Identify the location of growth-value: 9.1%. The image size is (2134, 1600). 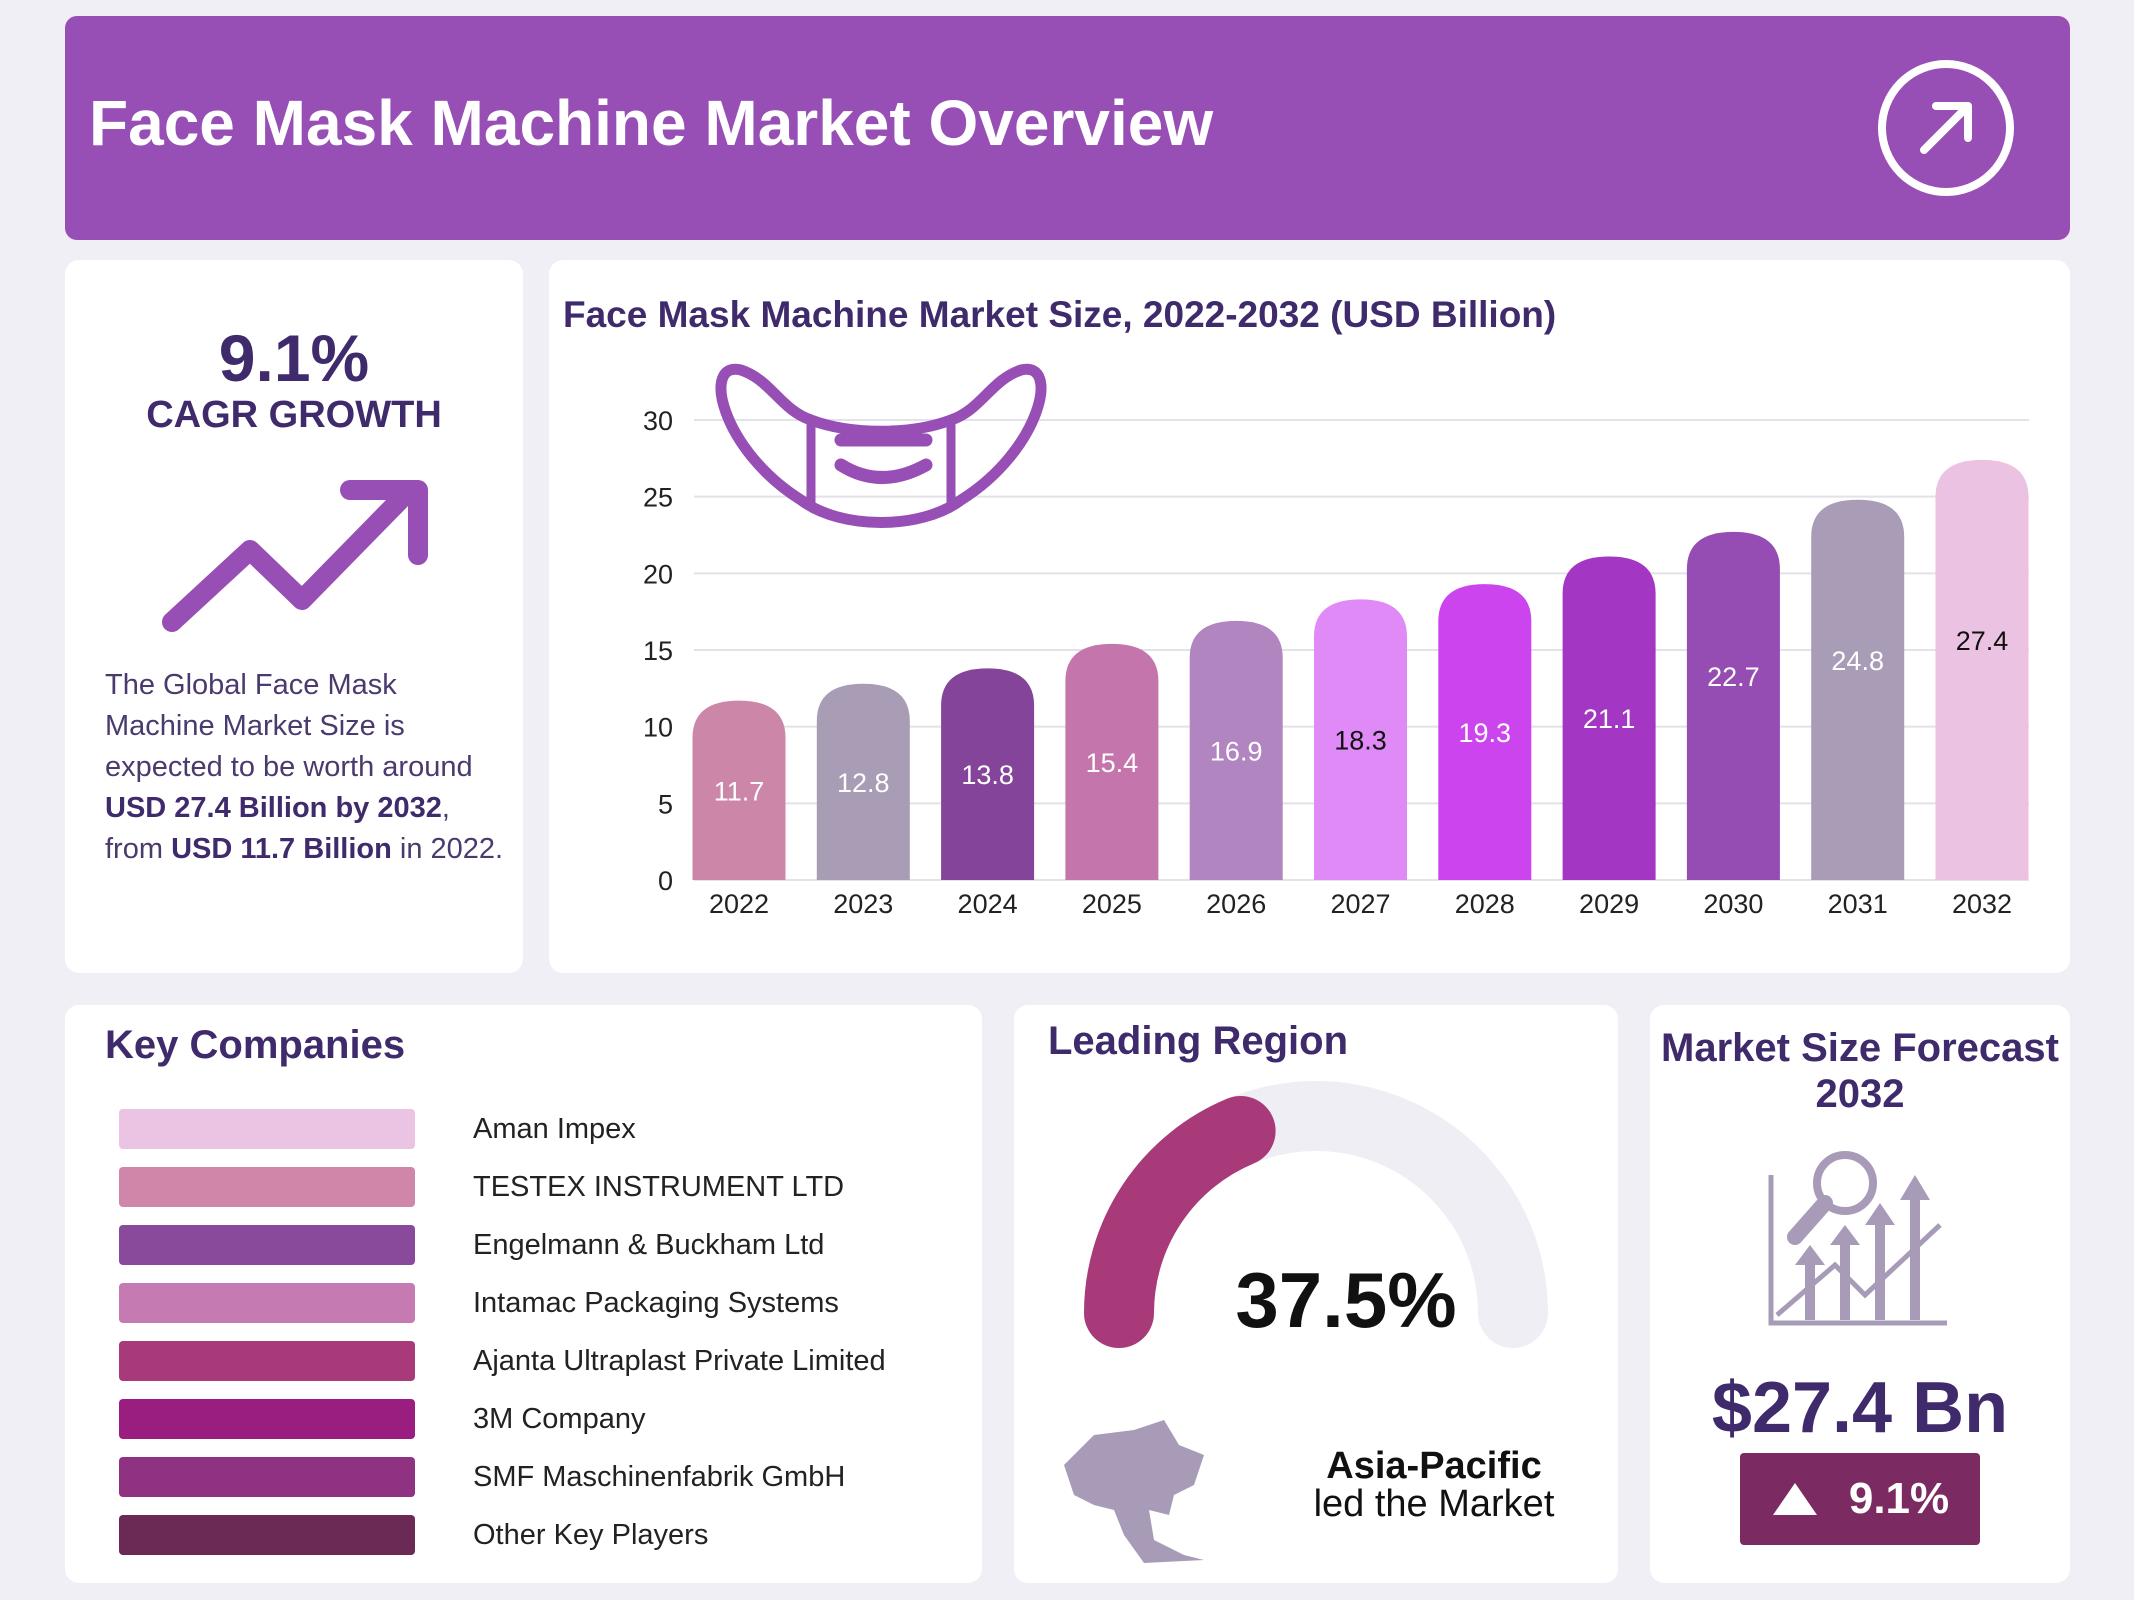
(1899, 1498).